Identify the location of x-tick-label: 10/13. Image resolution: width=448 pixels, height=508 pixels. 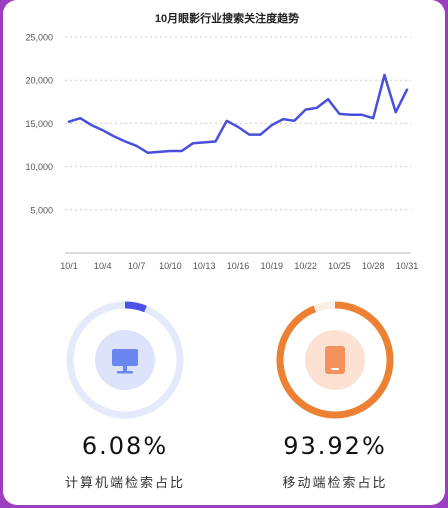
(204, 266).